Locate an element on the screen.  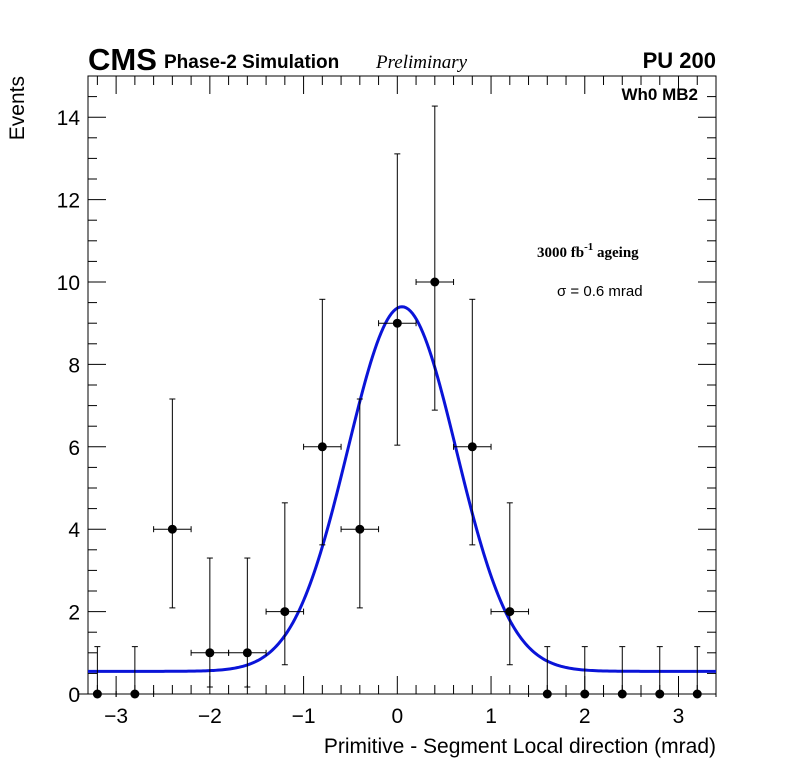
x-tick-label: 2 is located at coordinates (585, 716).